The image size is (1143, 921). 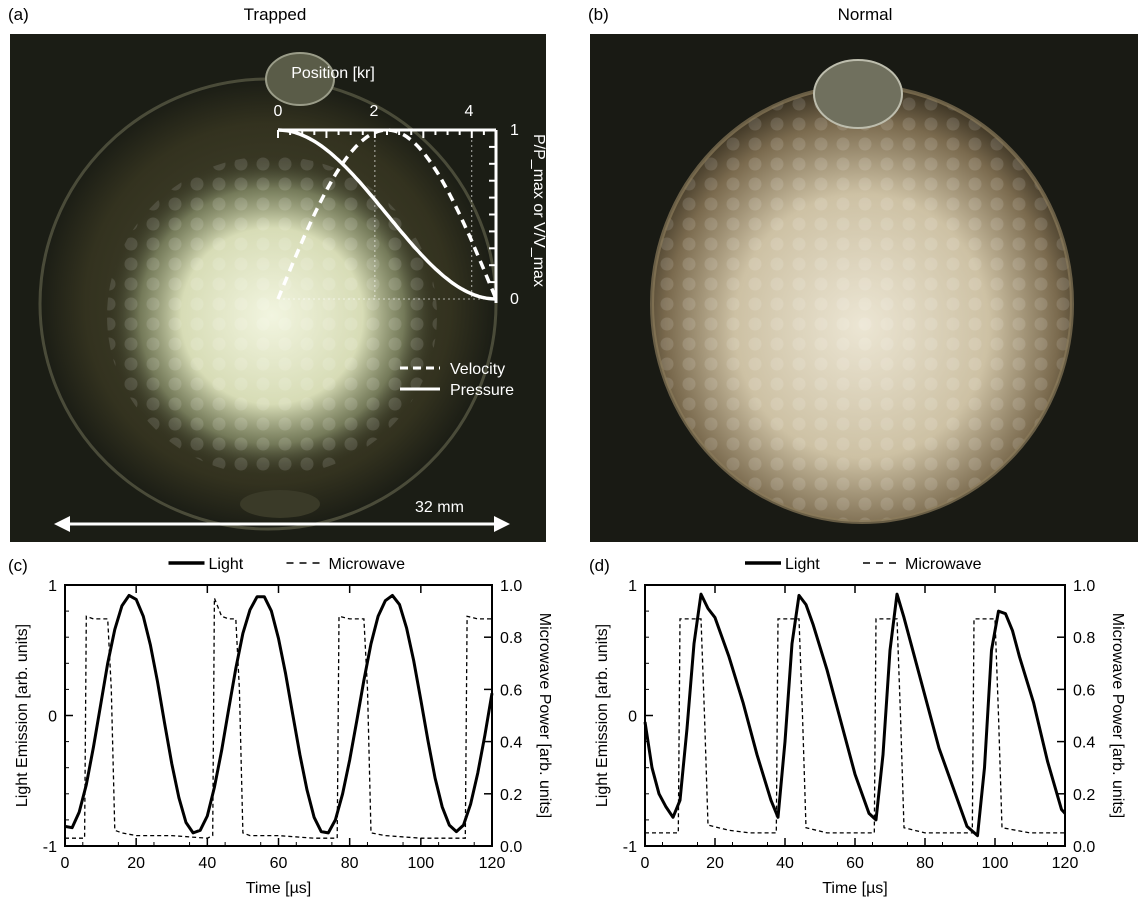 What do you see at coordinates (865, 14) in the screenshot?
I see `panel-b-title: Normal` at bounding box center [865, 14].